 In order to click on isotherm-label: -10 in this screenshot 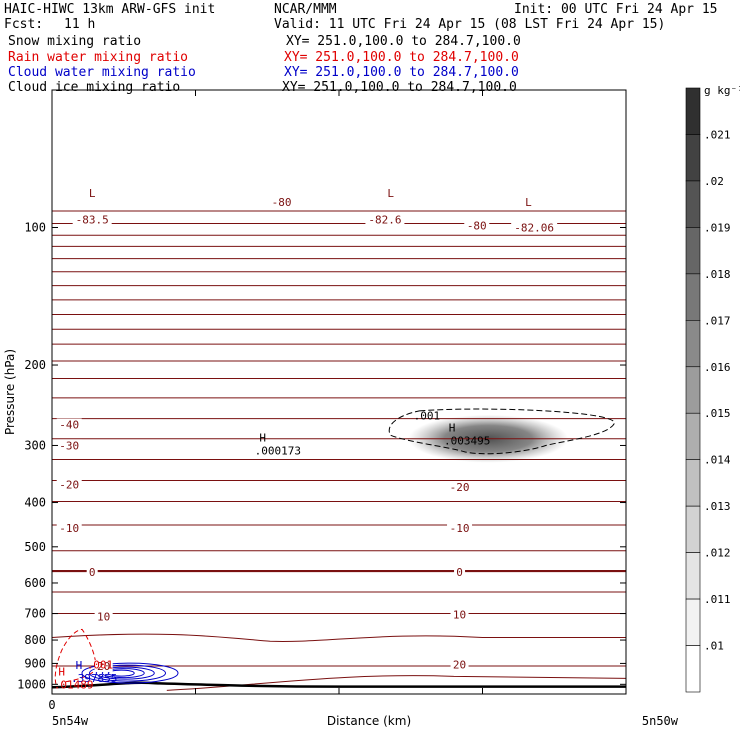, I will do `click(460, 528)`.